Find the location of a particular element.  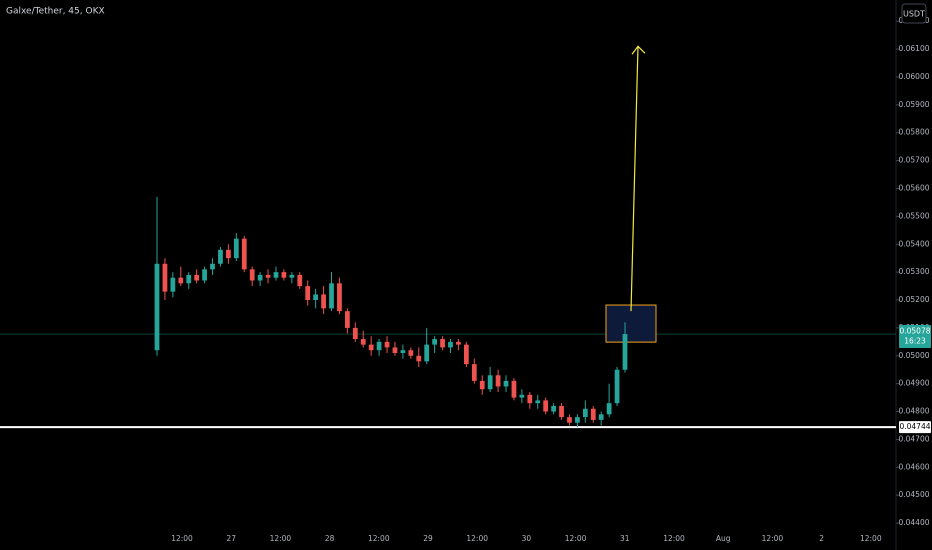

arrow-head is located at coordinates (638, 50).